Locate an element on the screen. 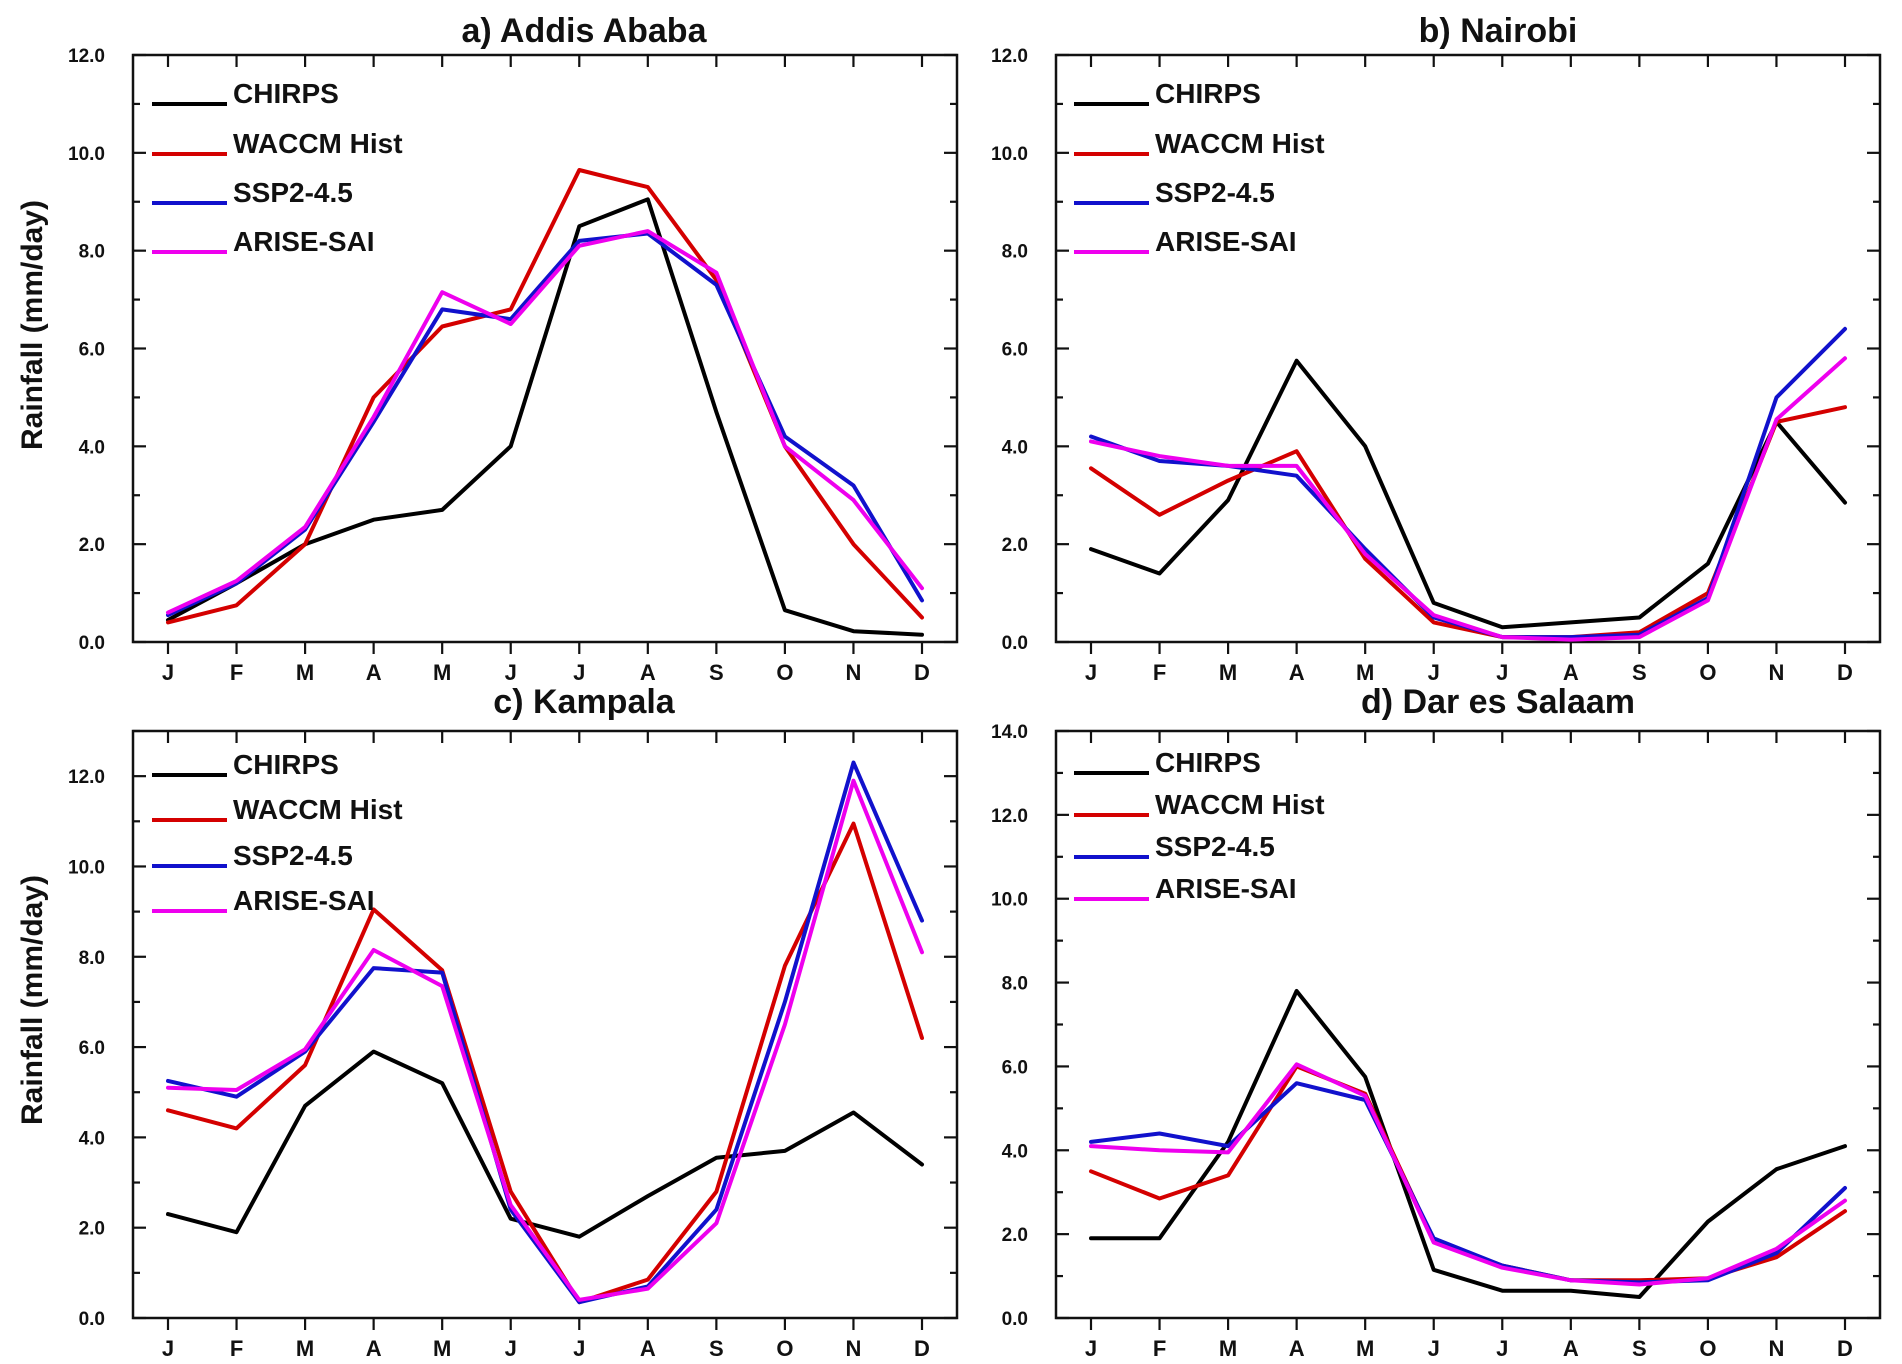 The width and height of the screenshot is (1902, 1364). x-tick-label: F is located at coordinates (236, 672).